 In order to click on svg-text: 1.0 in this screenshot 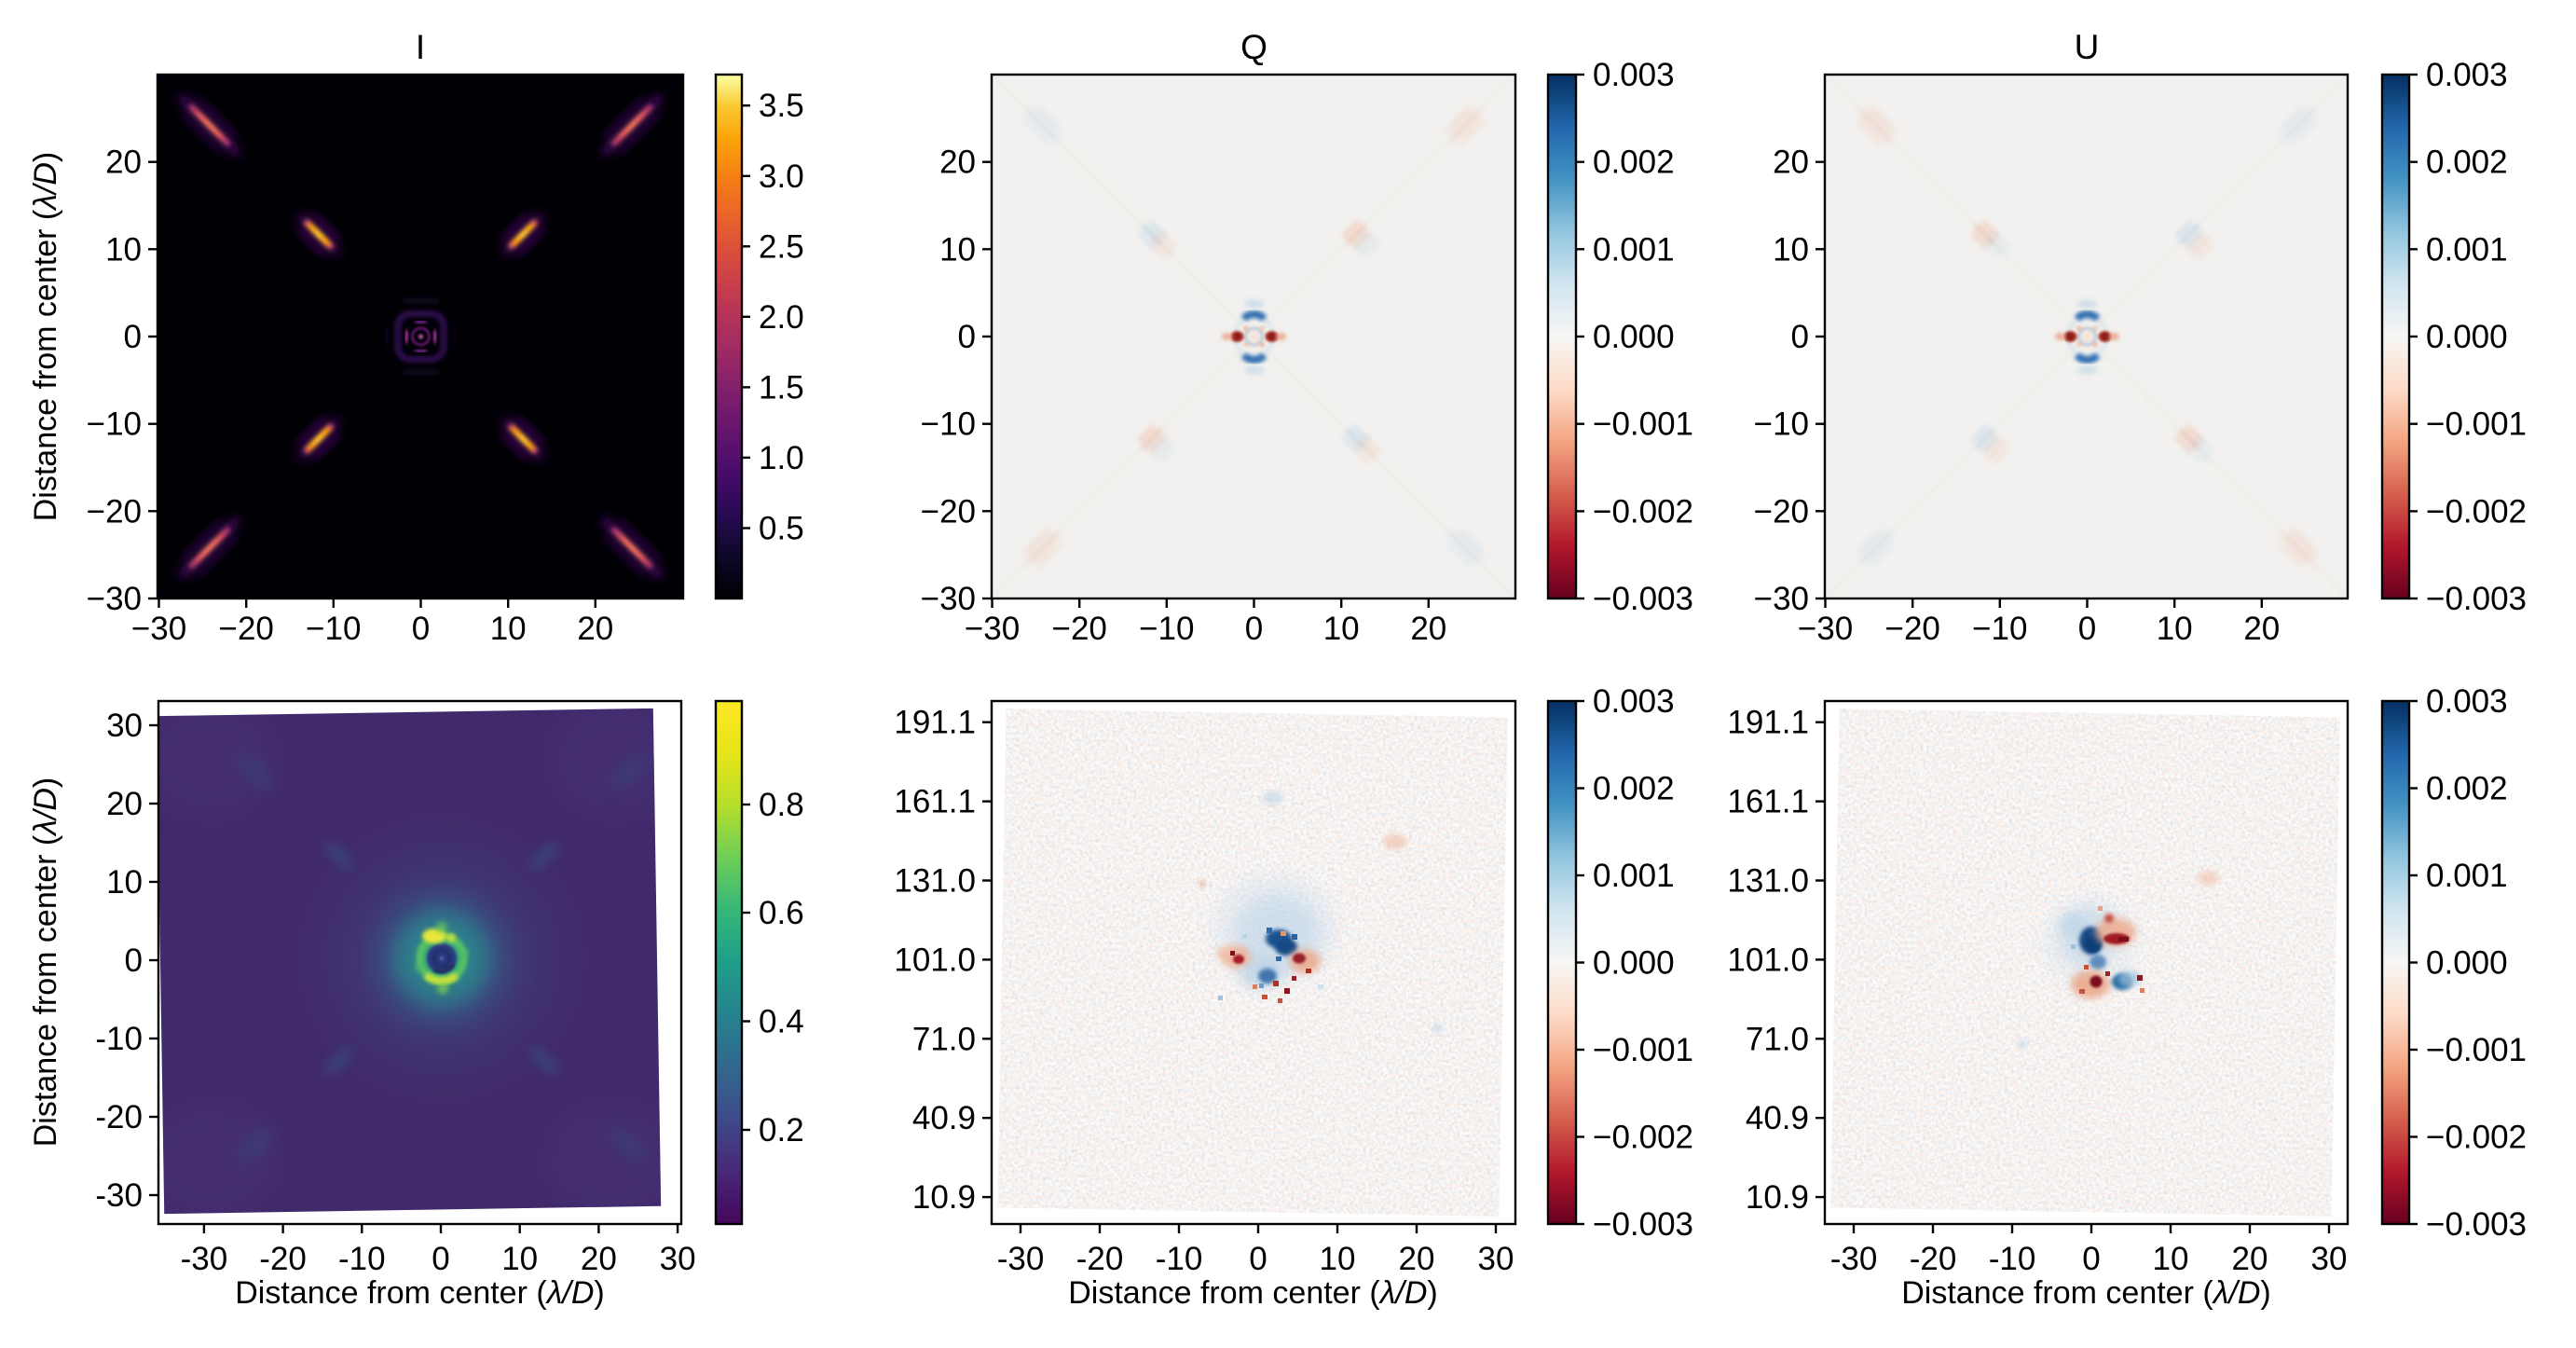, I will do `click(781, 458)`.